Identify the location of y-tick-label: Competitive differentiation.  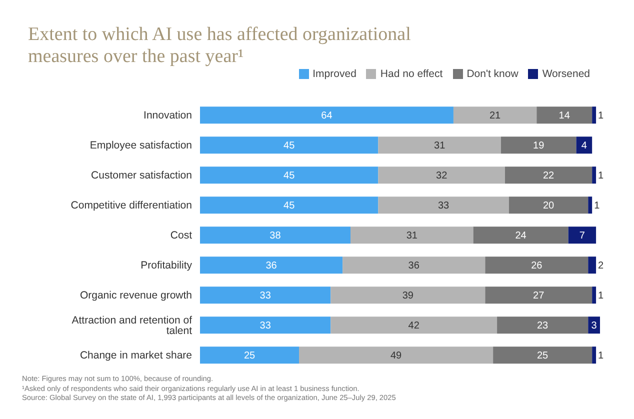
(131, 206).